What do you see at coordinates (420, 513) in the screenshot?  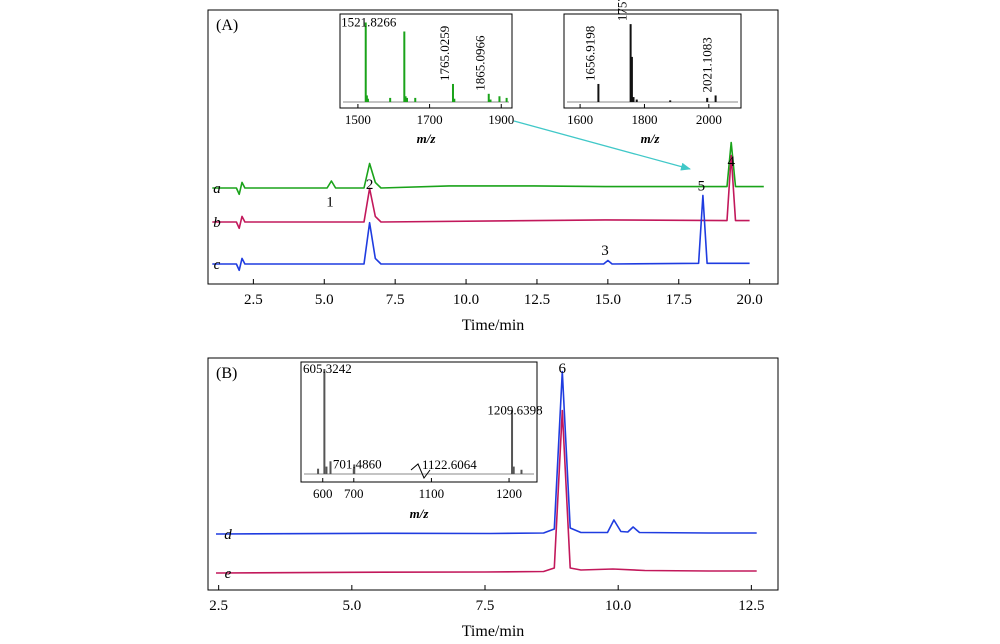 I see `inset-3-x-axis-title: m/z` at bounding box center [420, 513].